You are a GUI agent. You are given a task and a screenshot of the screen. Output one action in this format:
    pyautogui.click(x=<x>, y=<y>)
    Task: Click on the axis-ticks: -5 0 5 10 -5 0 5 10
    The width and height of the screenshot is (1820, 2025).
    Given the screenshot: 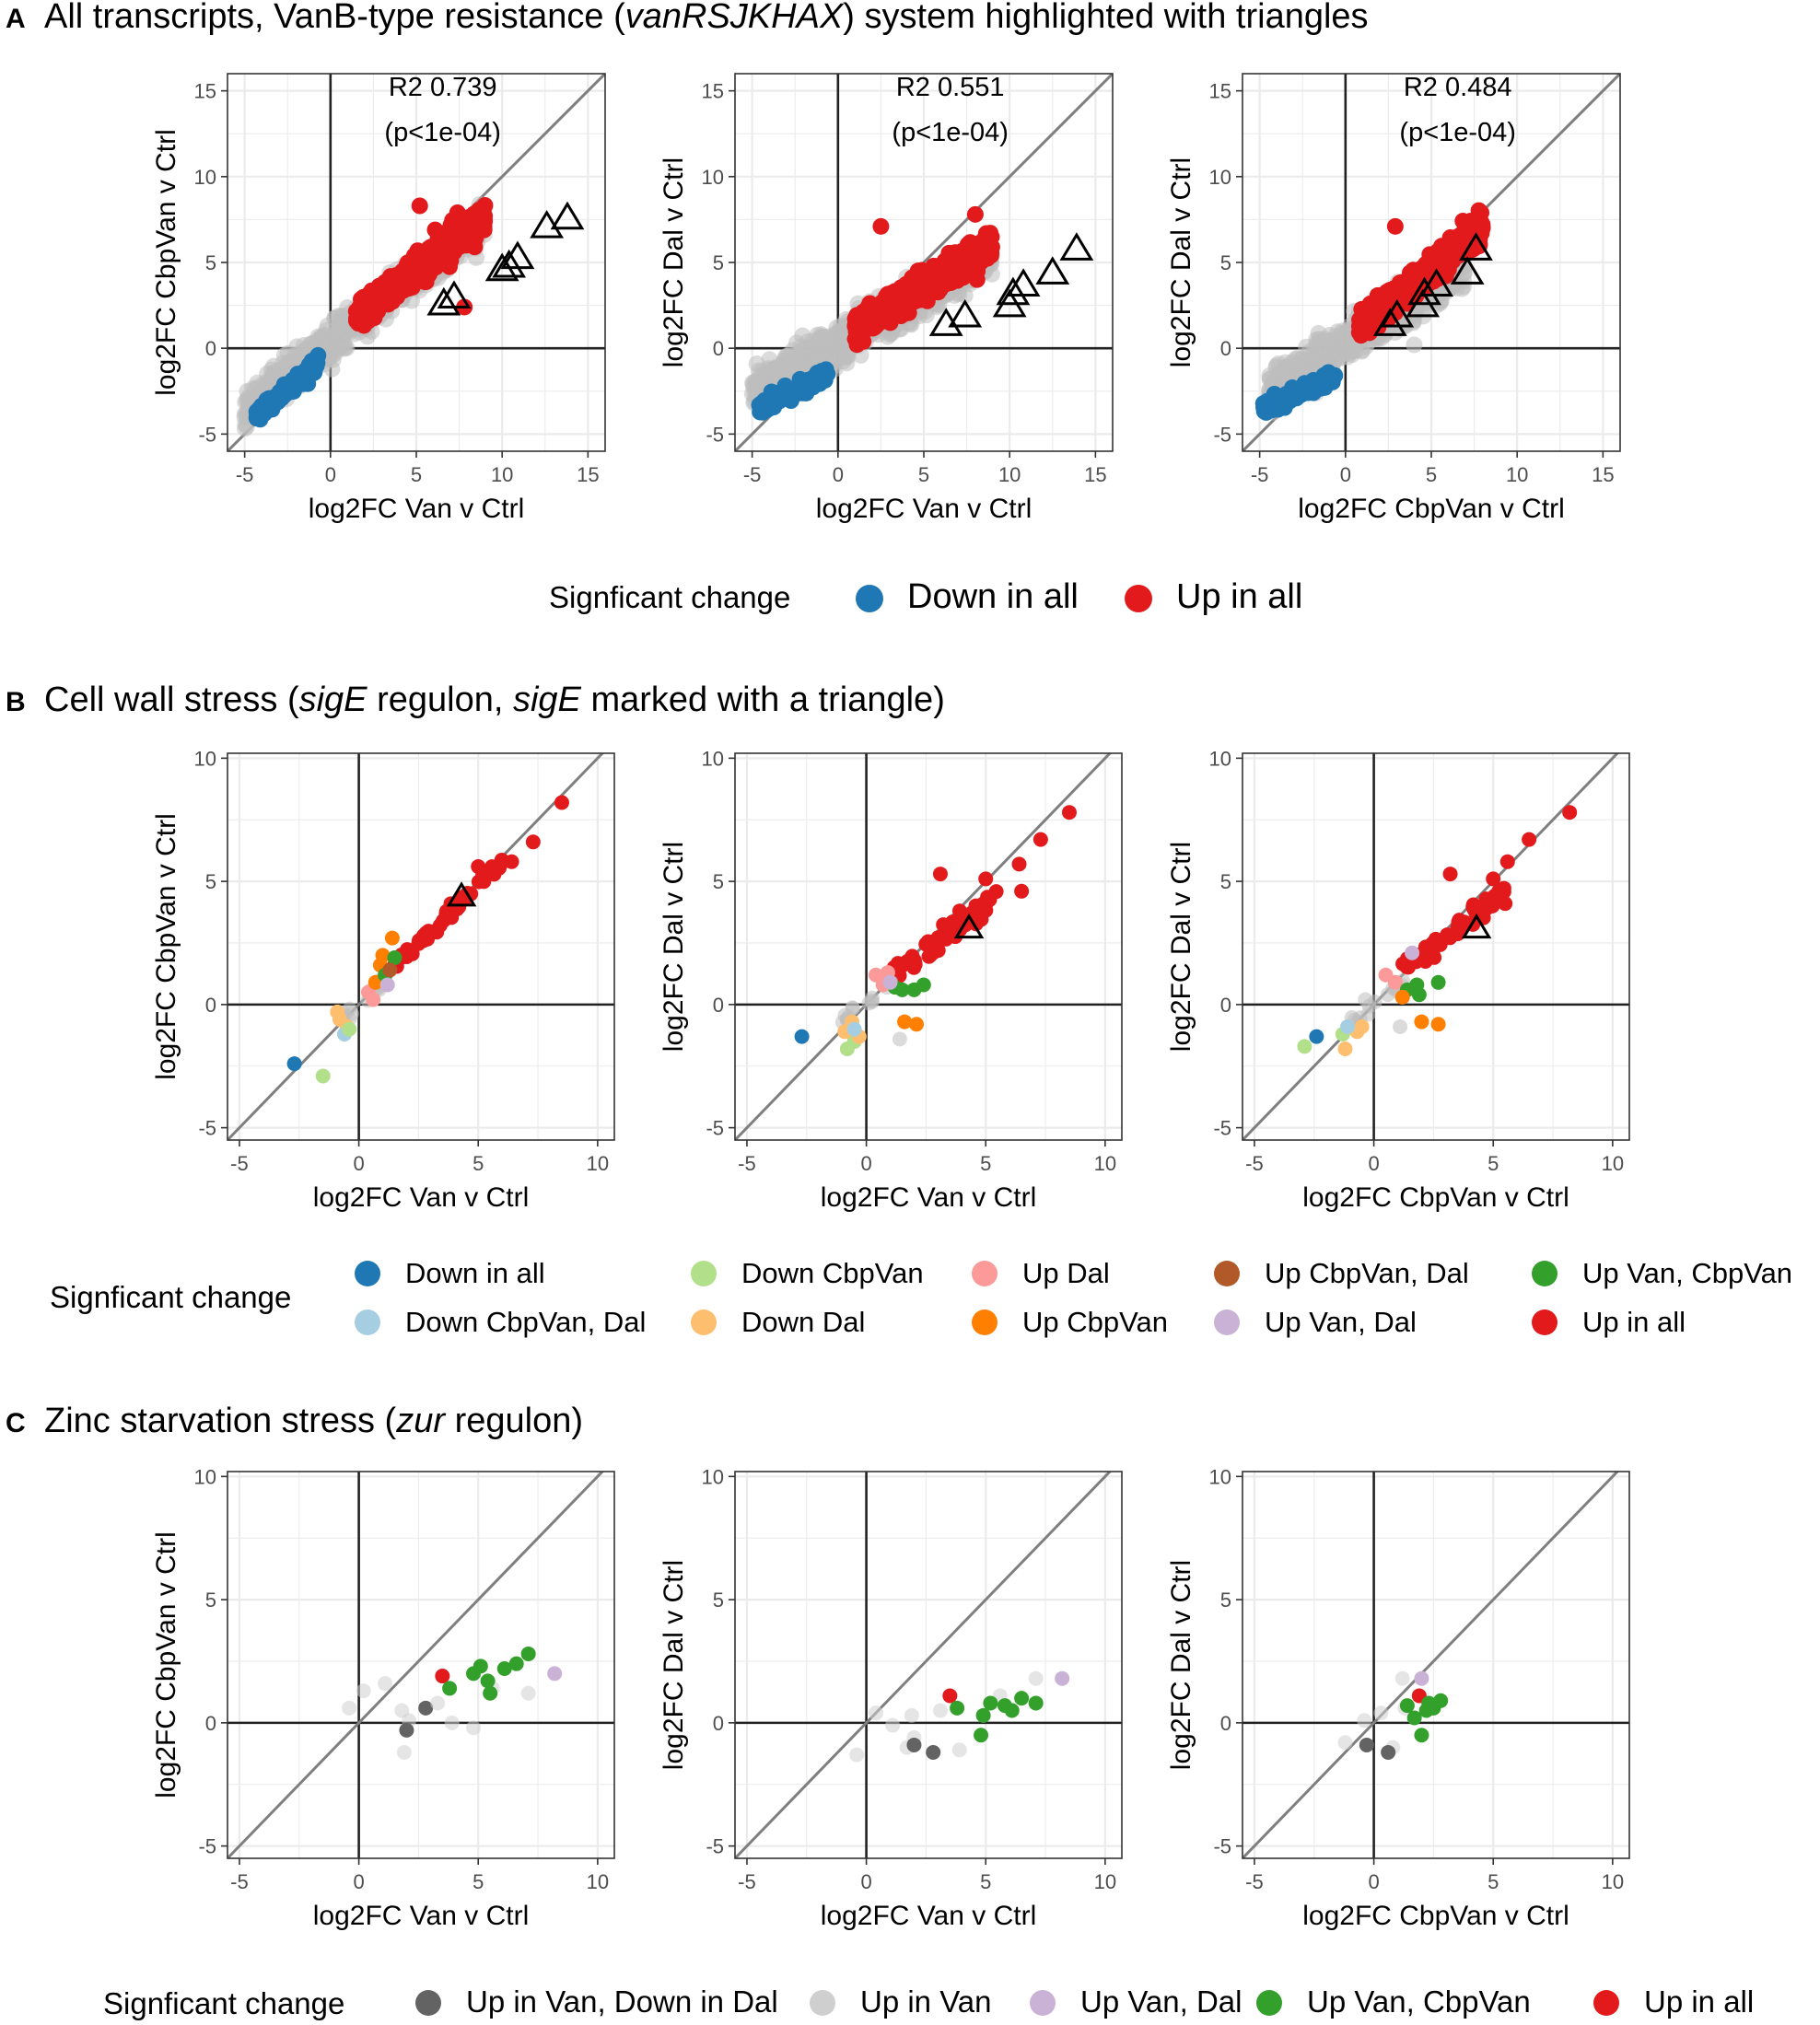 What is the action you would take?
    pyautogui.click(x=909, y=1679)
    